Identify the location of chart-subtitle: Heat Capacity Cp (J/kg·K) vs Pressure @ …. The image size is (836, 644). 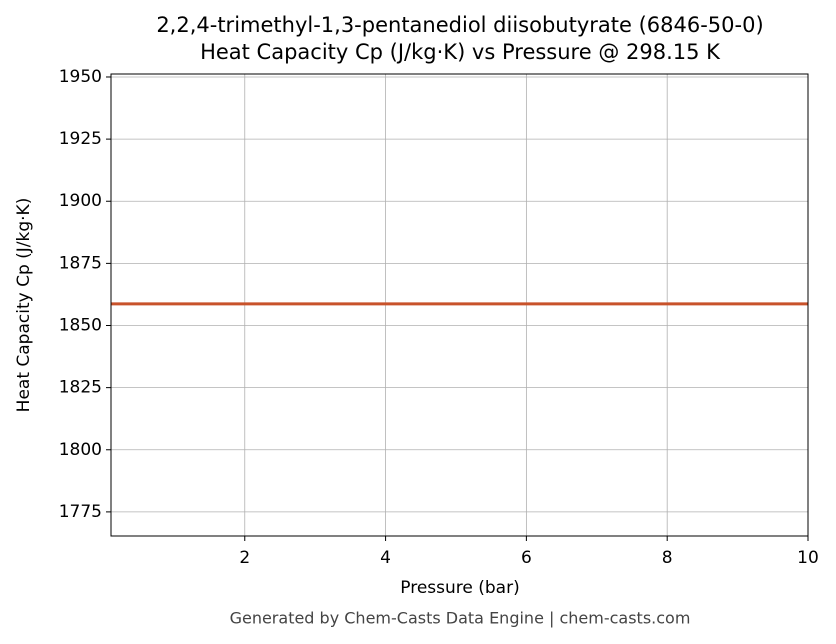
(460, 52).